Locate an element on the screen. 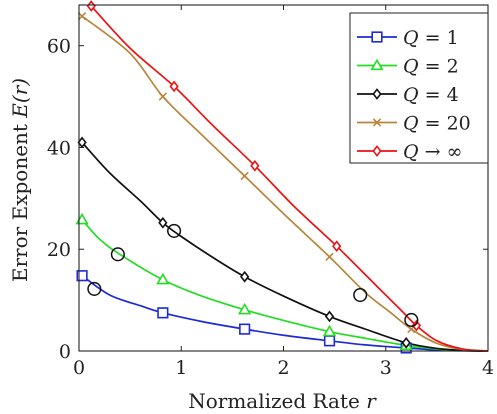 The height and width of the screenshot is (414, 497). y-axis-label: Error Exponent E(r) is located at coordinates (20, 180).